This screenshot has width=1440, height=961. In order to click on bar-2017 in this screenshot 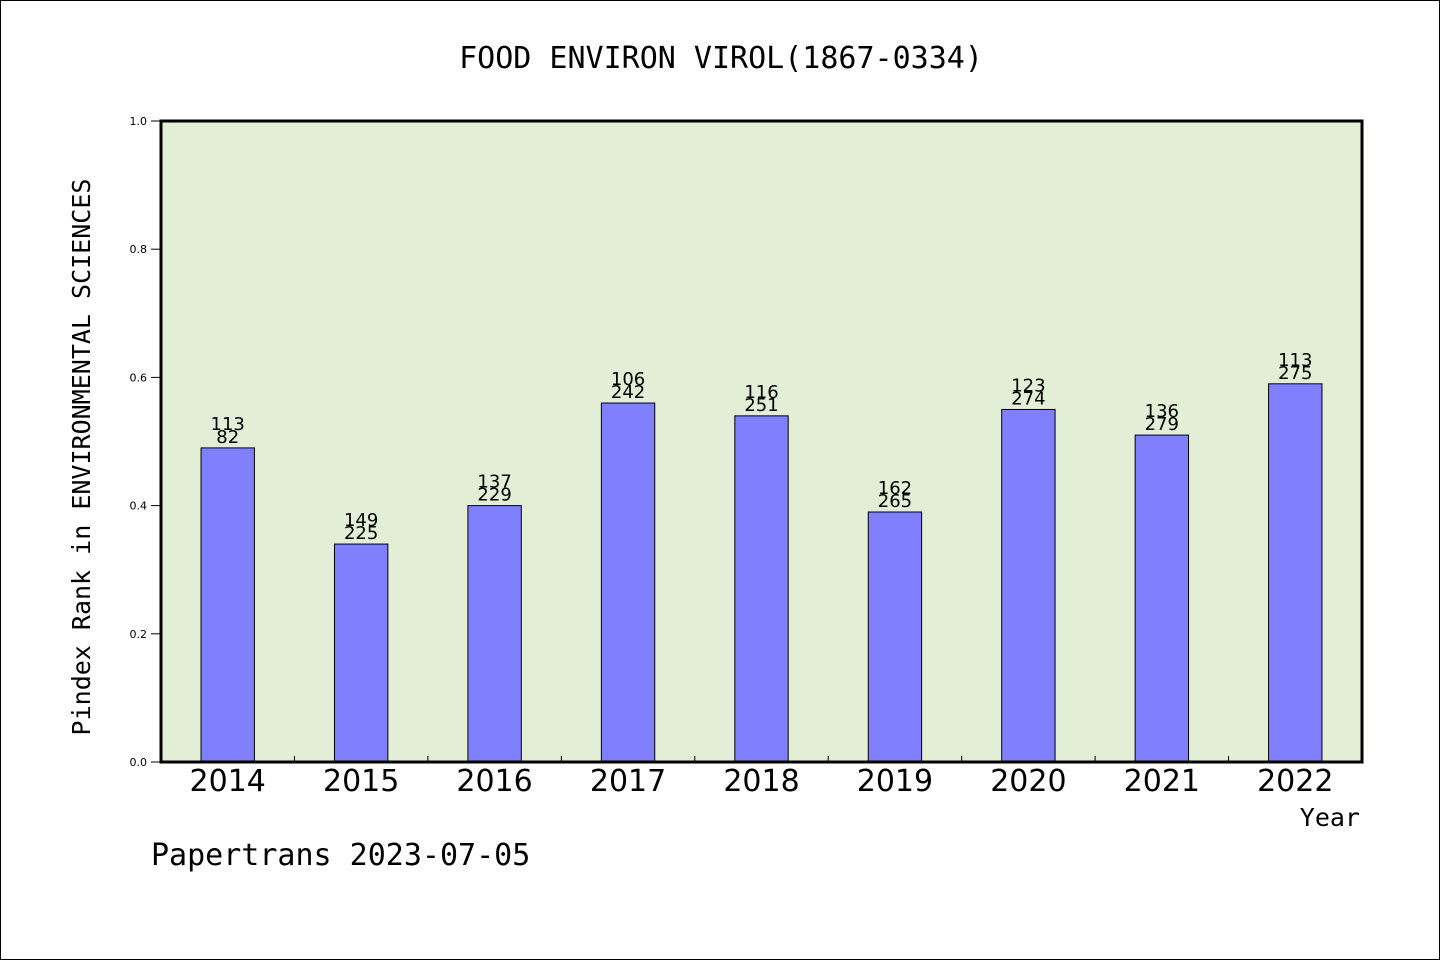, I will do `click(628, 582)`.